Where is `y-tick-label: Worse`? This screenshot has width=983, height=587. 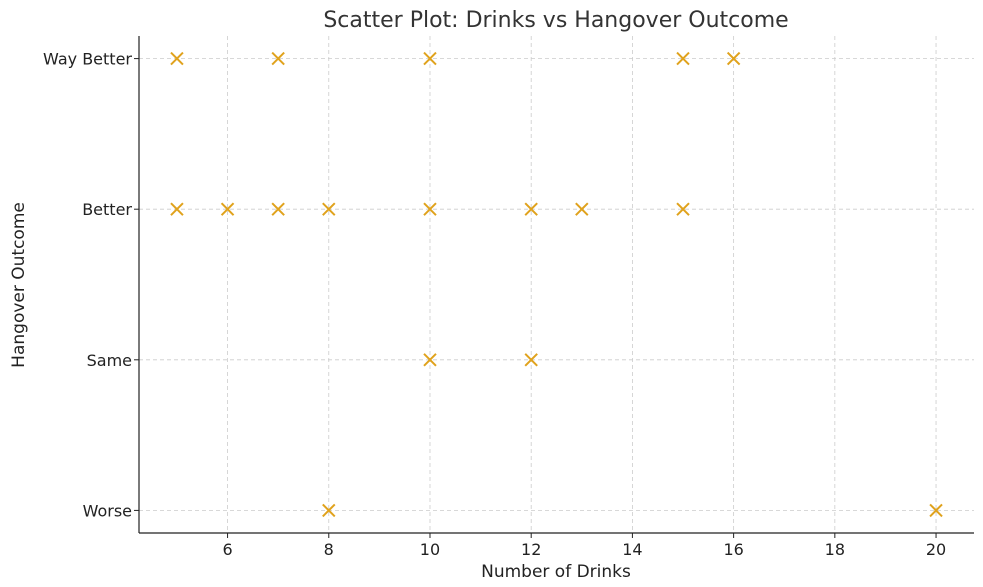 y-tick-label: Worse is located at coordinates (107, 510).